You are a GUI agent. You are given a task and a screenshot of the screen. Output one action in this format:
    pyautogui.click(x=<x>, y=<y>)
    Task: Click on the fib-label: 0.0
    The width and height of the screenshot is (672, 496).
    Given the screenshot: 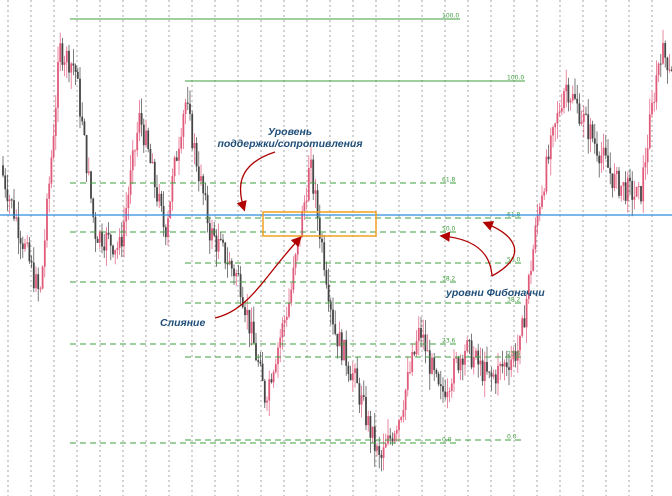 What is the action you would take?
    pyautogui.click(x=512, y=437)
    